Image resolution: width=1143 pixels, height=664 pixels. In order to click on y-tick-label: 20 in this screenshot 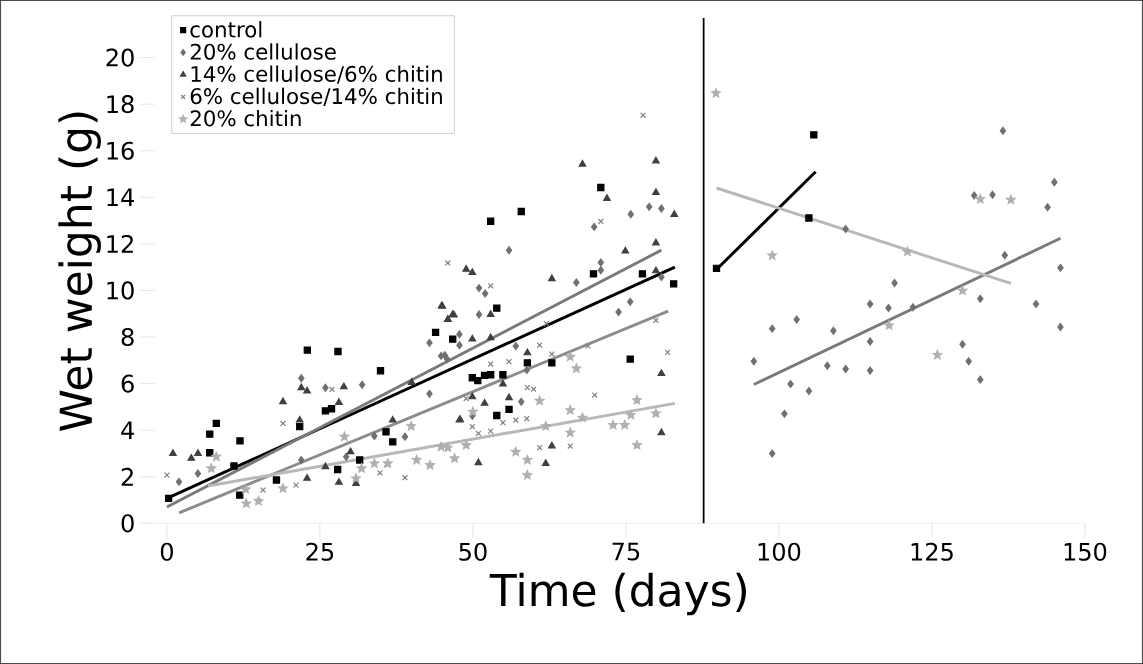, I will do `click(120, 57)`.